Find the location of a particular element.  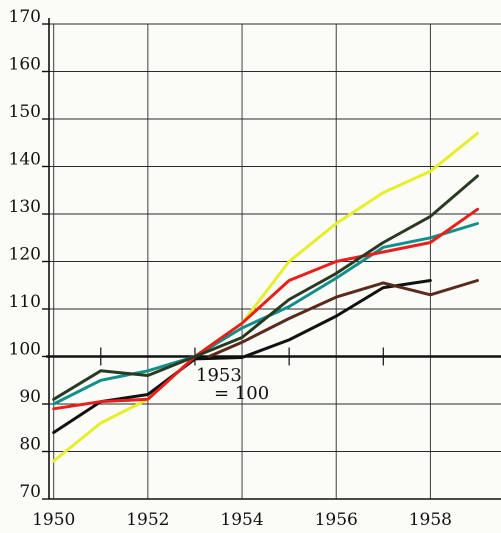

y-tick-label: 80 is located at coordinates (30, 445).